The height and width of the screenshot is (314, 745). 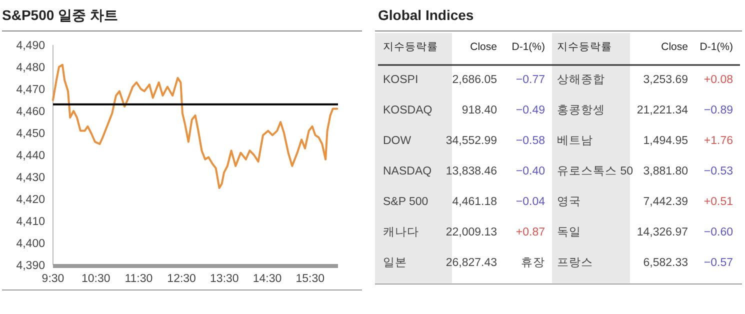 I want to click on text: 독일, so click(x=569, y=232).